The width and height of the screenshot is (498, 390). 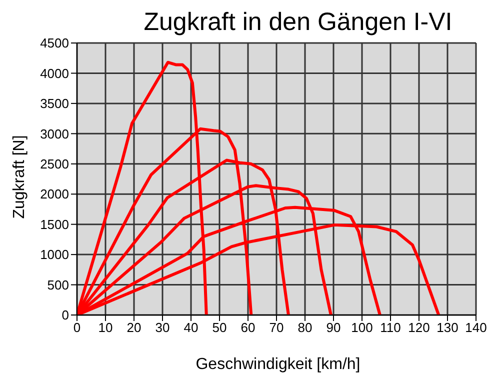 I want to click on x-tick-label: 30, so click(x=162, y=328).